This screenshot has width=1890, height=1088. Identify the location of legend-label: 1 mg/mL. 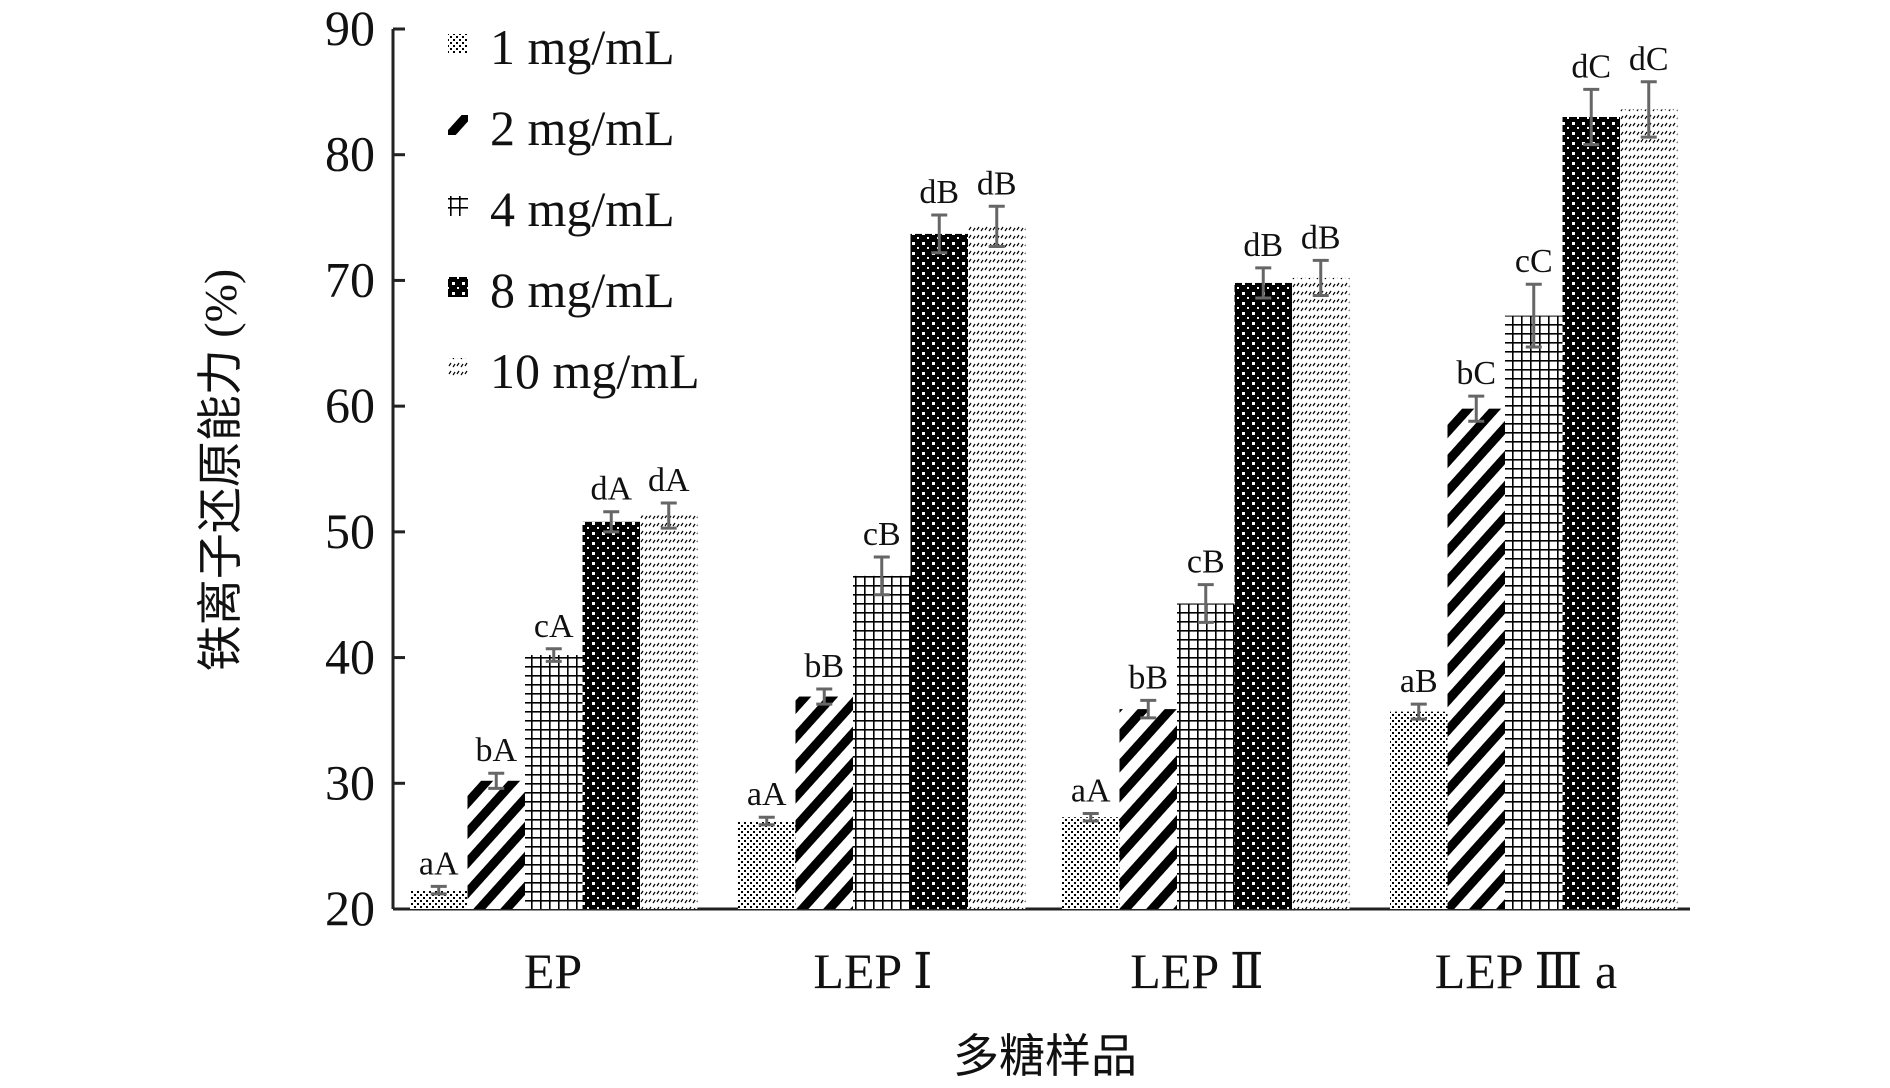
(582, 47).